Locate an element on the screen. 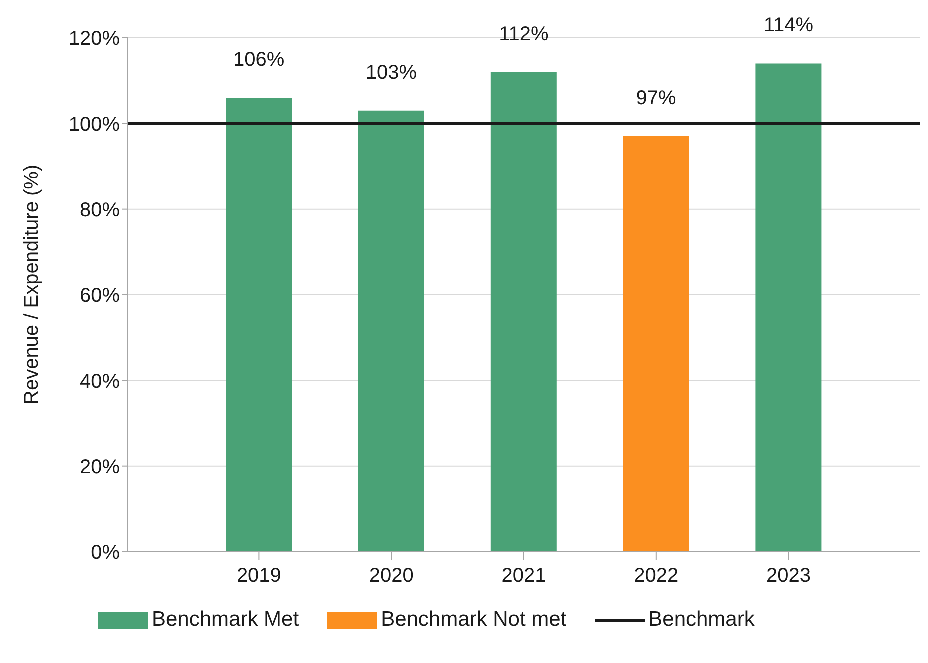 This screenshot has height=663, width=928. y-tick-label: 120% is located at coordinates (94, 39).